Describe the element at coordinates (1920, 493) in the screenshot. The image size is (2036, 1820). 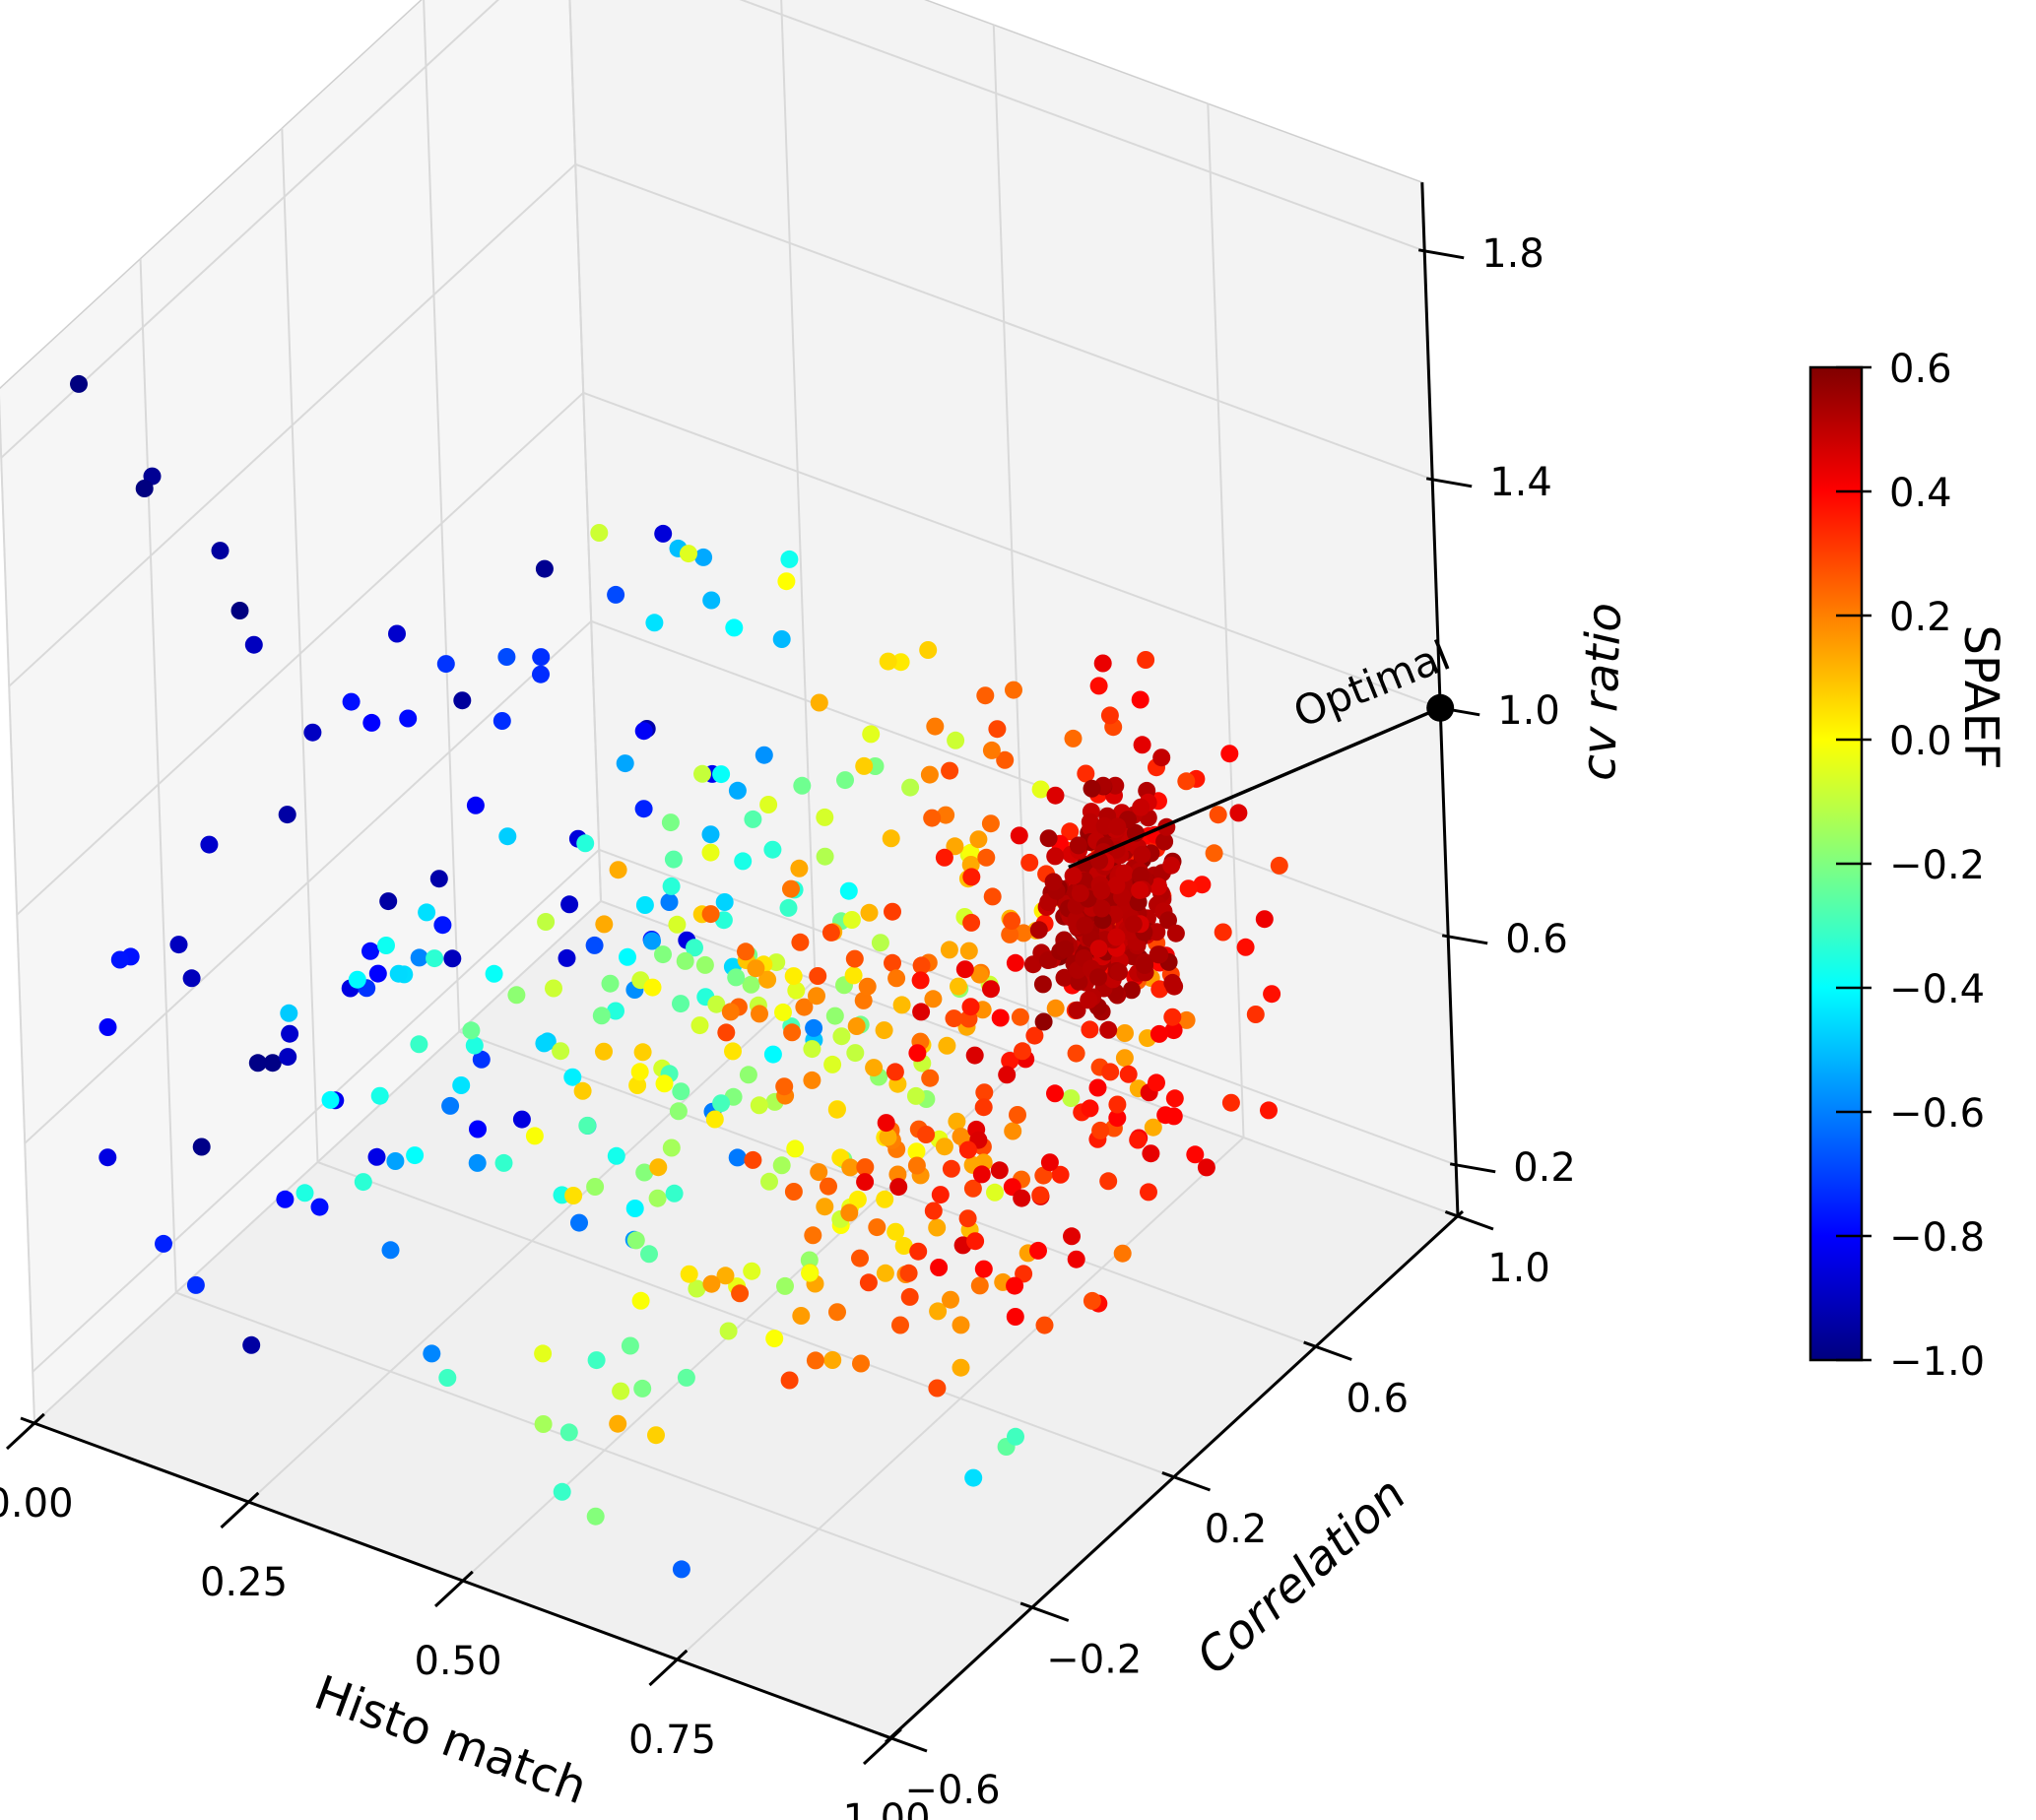
I see `colorbar-tick-label: 0.4` at that location.